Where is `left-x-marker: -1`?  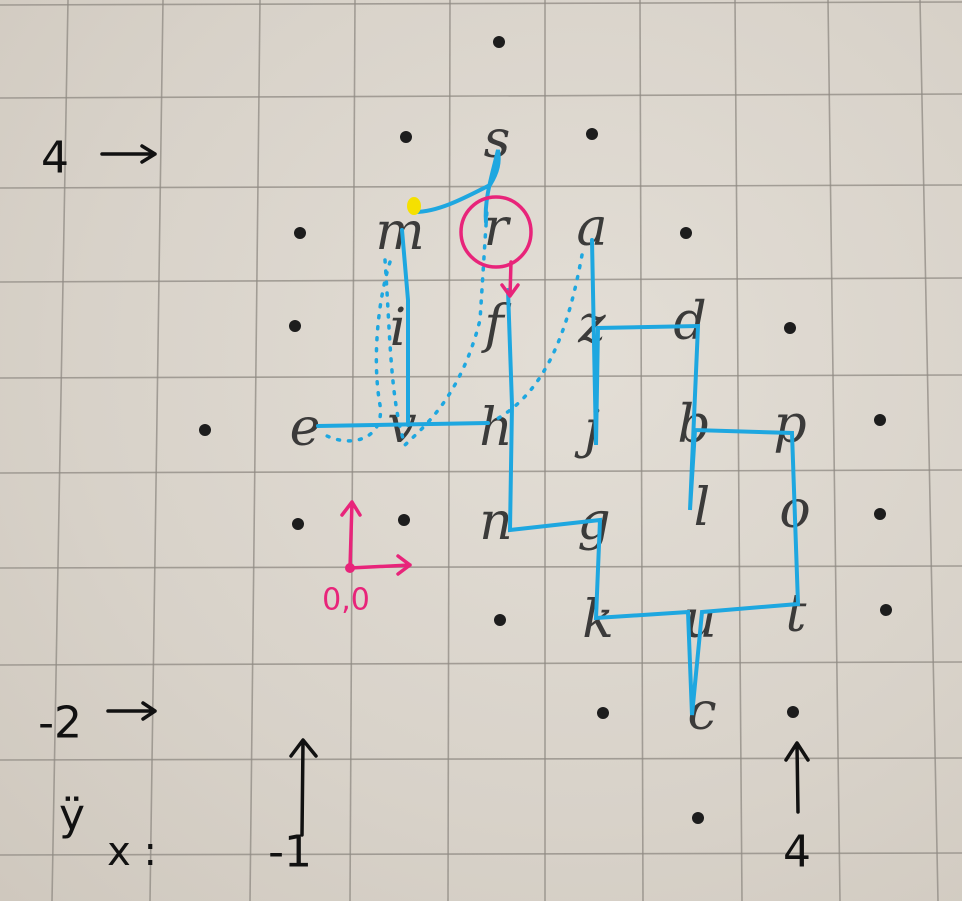
left-x-marker: -1 is located at coordinates (290, 852).